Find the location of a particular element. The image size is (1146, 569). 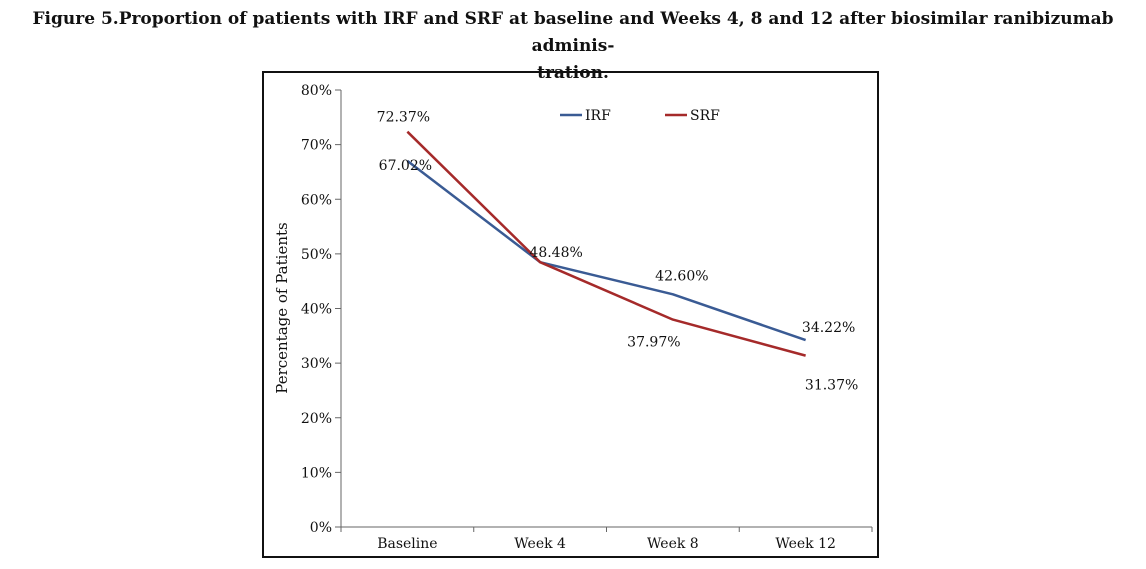

y-tick-label: 30% is located at coordinates (316, 364).